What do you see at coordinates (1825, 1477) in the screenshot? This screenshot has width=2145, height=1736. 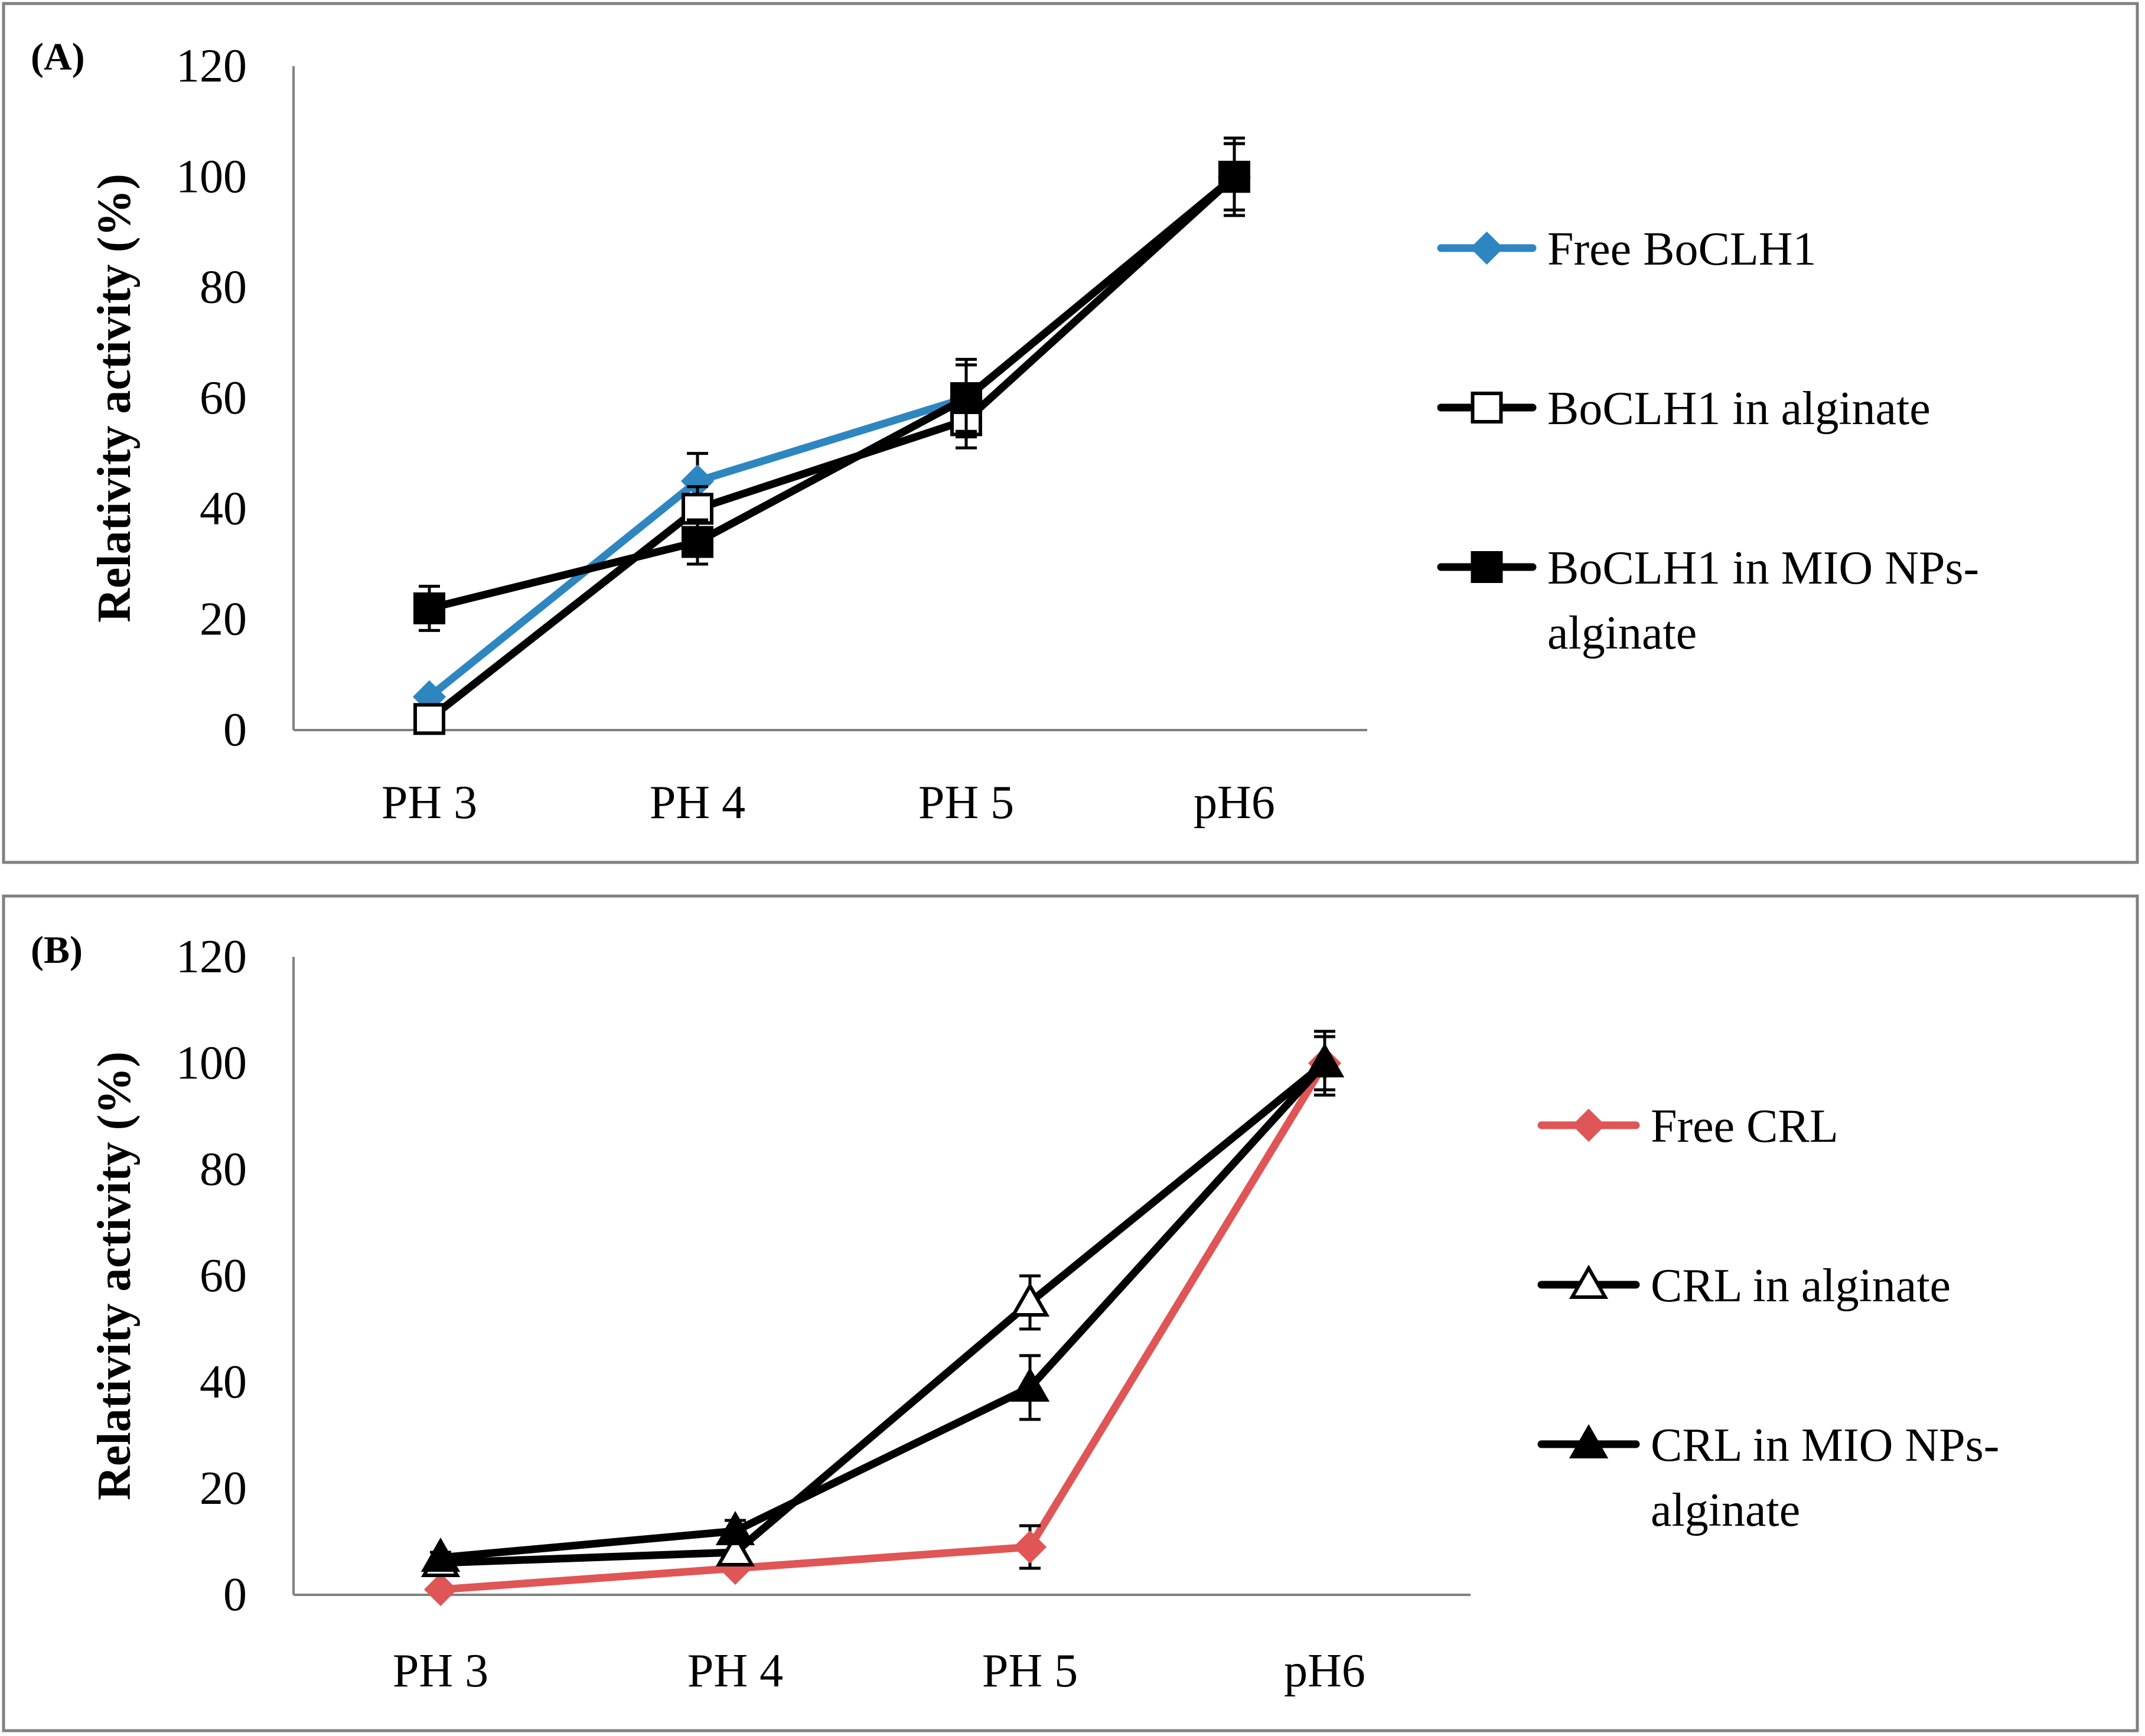 I see `legend-label: CRL in MIO NPs-alginate` at bounding box center [1825, 1477].